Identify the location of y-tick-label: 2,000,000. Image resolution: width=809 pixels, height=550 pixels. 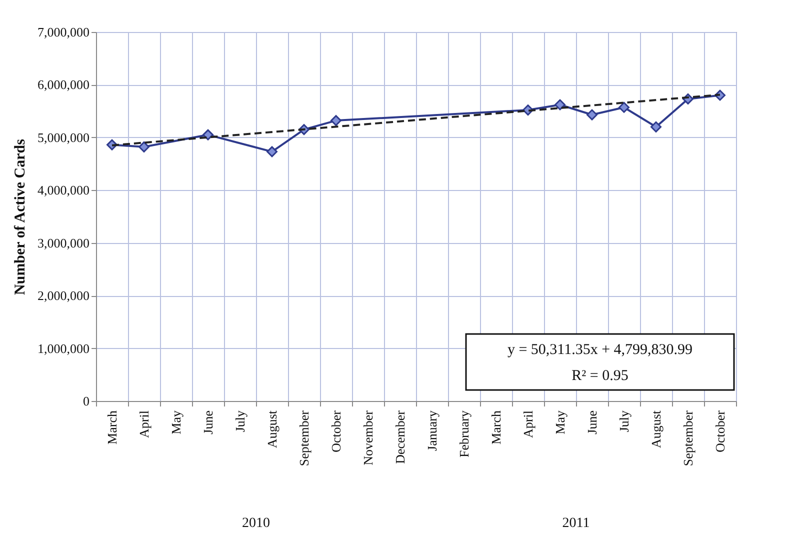
(64, 296).